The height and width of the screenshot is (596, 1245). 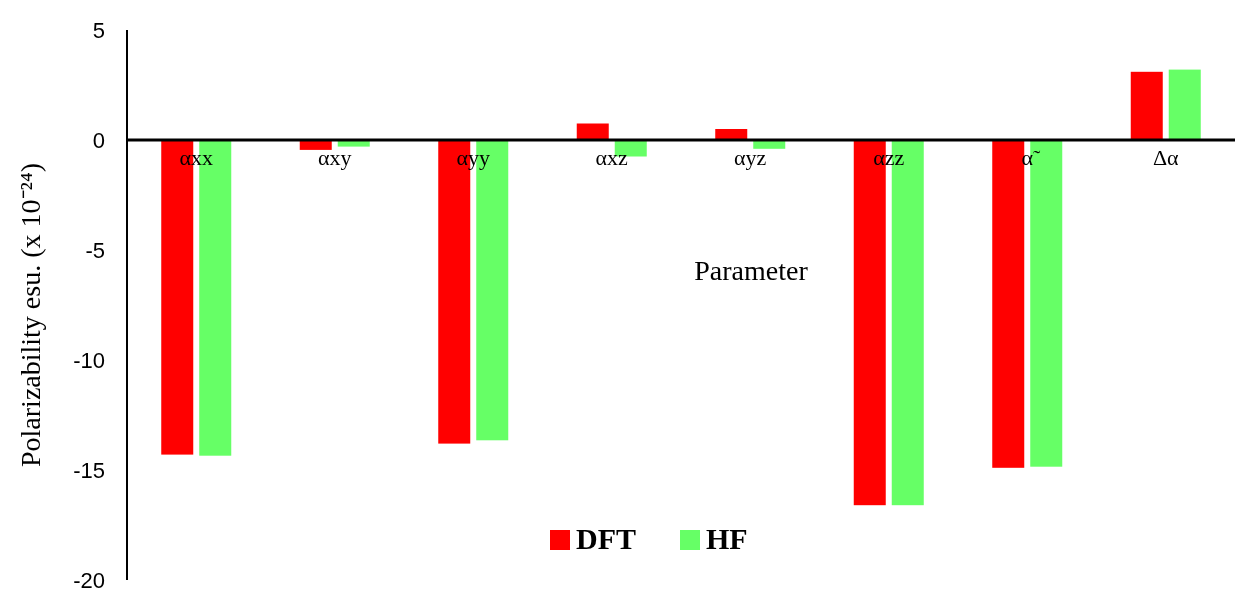 I want to click on y-tick-label: -10, so click(x=89, y=360).